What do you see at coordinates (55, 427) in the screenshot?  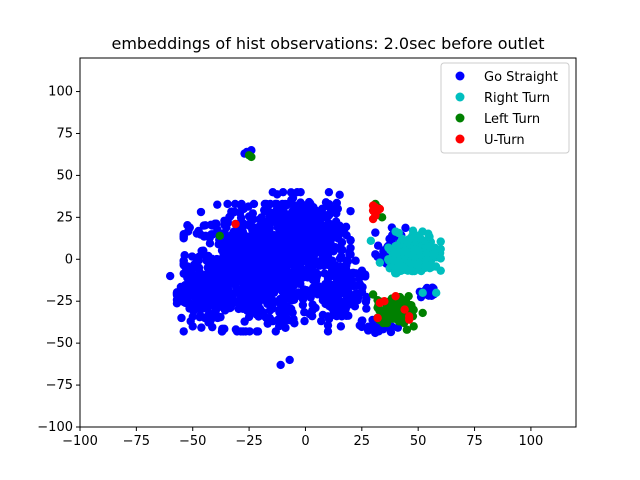 I see `y-tick-label: −100` at bounding box center [55, 427].